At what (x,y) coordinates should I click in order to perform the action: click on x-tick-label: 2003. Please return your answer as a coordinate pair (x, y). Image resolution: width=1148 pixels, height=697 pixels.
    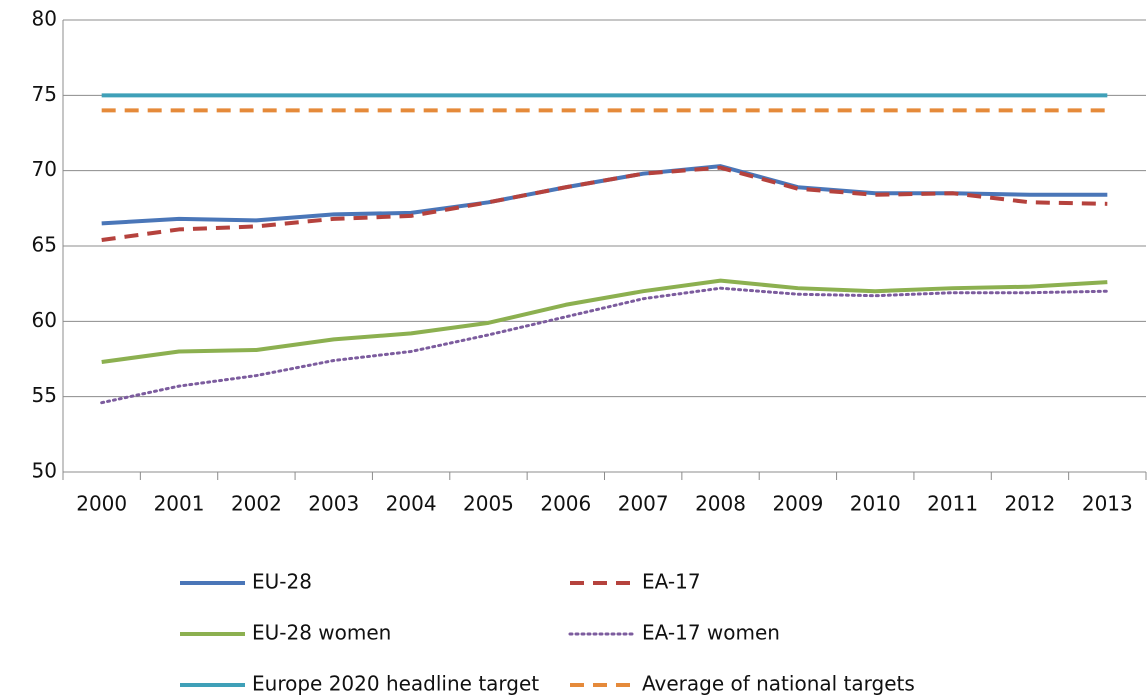
    Looking at the image, I should click on (333, 504).